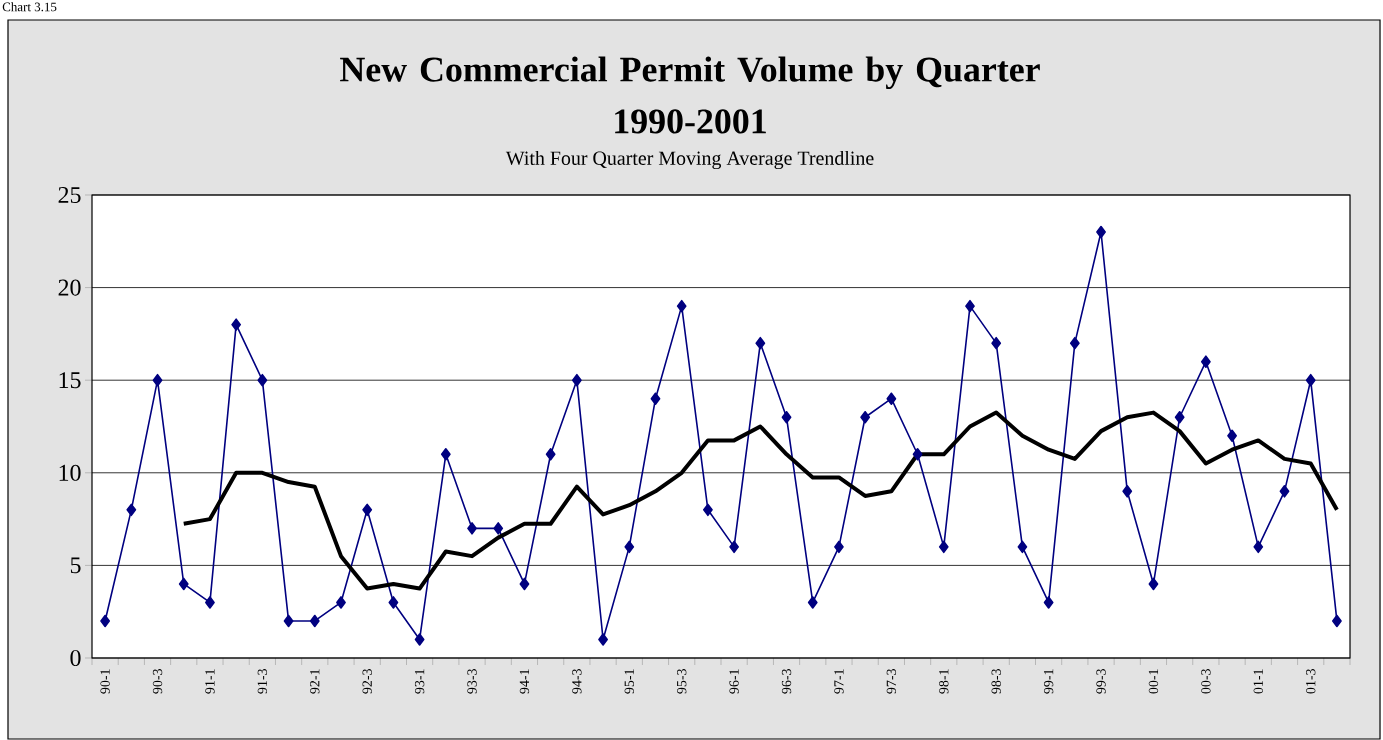 This screenshot has height=740, width=1383. What do you see at coordinates (577, 681) in the screenshot?
I see `x-tick-label: 94-3` at bounding box center [577, 681].